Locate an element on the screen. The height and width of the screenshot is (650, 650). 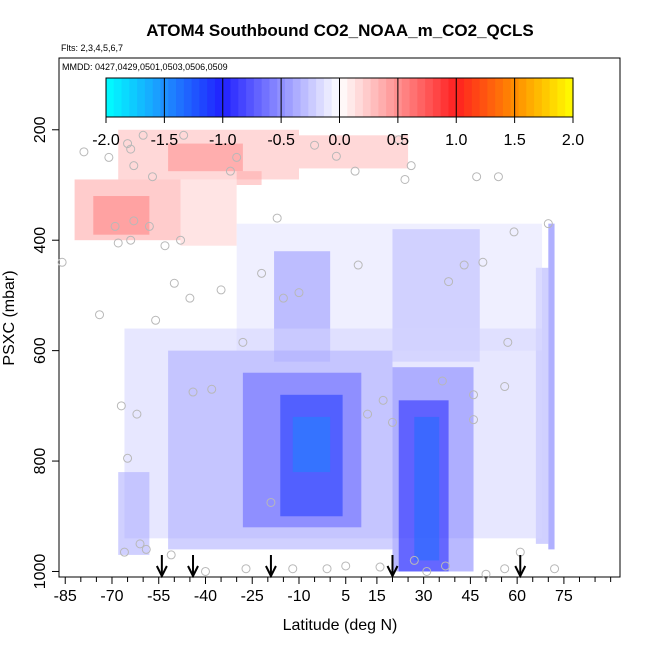
x-tick-label: 15 is located at coordinates (377, 596).